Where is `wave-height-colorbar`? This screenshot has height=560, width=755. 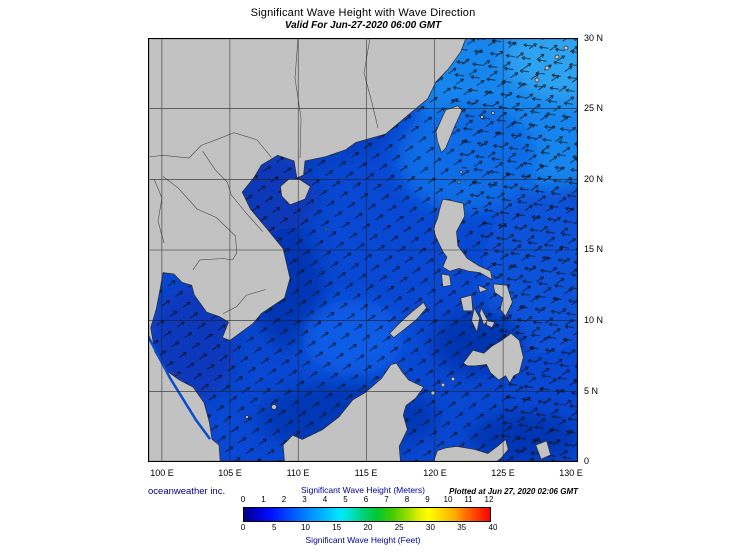
wave-height-colorbar is located at coordinates (367, 514).